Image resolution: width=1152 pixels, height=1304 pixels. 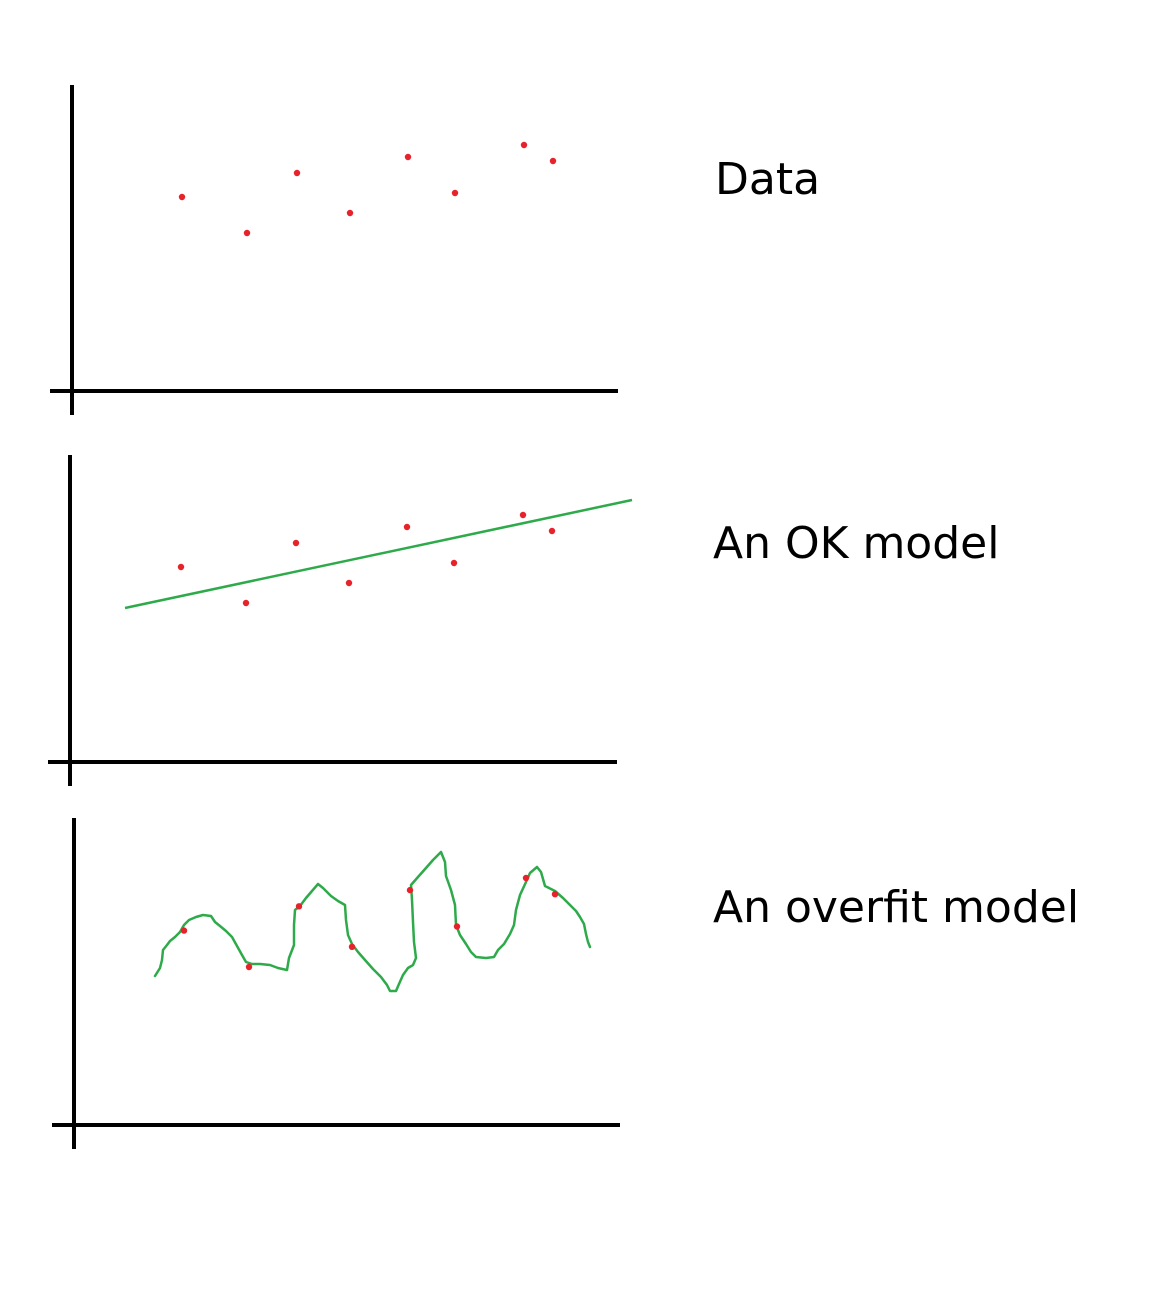 What do you see at coordinates (334, 250) in the screenshot?
I see `panel-data` at bounding box center [334, 250].